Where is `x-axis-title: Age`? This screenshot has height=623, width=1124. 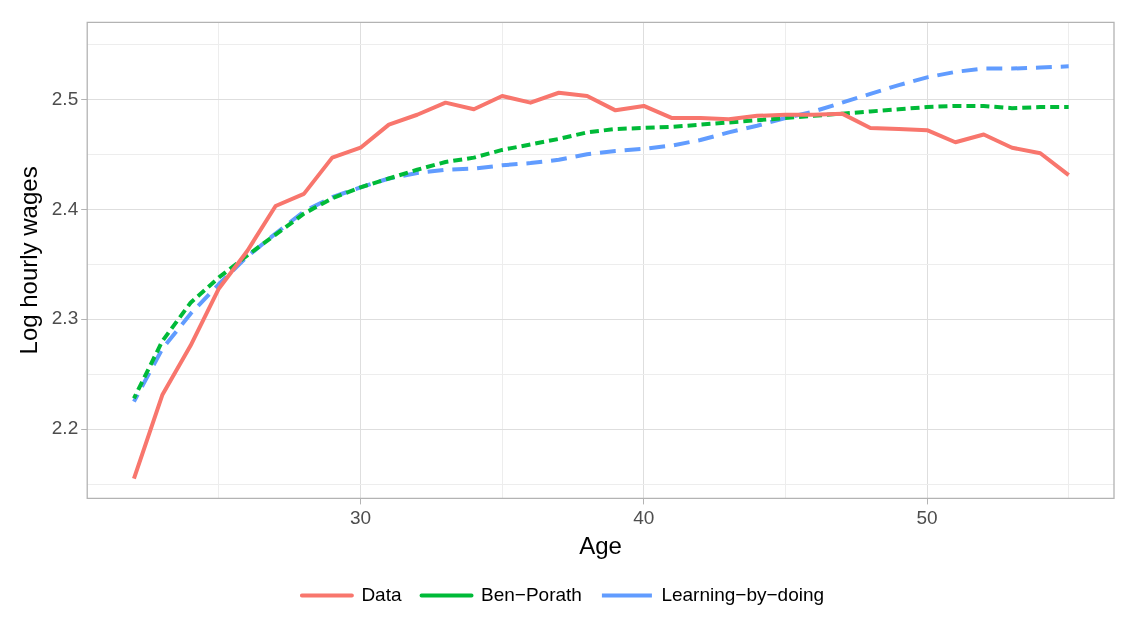
x-axis-title: Age is located at coordinates (600, 546).